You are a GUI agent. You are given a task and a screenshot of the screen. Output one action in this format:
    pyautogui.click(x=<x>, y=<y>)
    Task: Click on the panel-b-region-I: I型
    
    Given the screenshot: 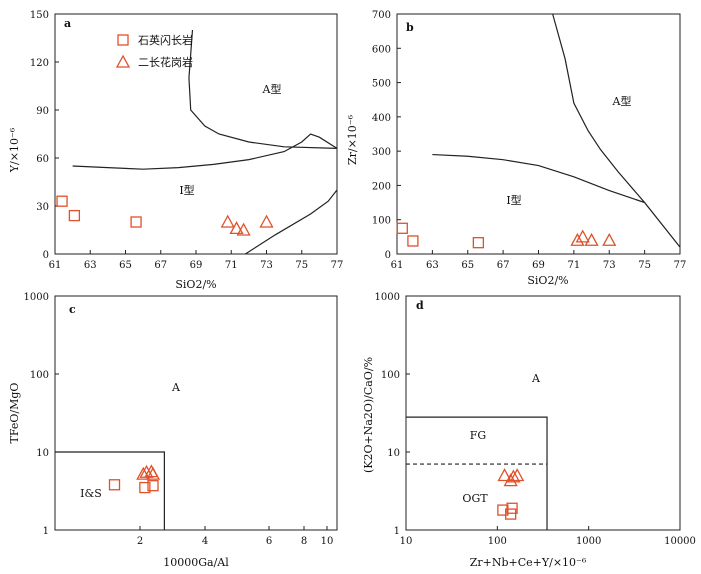 What is the action you would take?
    pyautogui.click(x=513, y=200)
    